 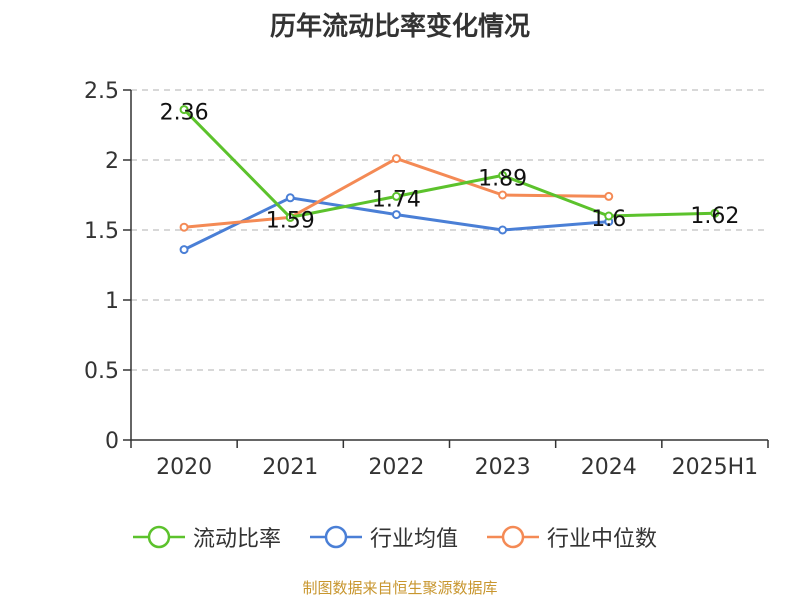 What do you see at coordinates (101, 231) in the screenshot?
I see `y-tick-label: 1.5` at bounding box center [101, 231].